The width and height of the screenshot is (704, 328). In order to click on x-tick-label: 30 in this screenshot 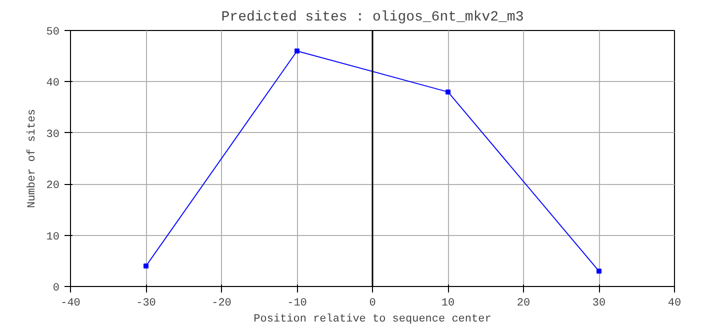, I will do `click(599, 304)`.